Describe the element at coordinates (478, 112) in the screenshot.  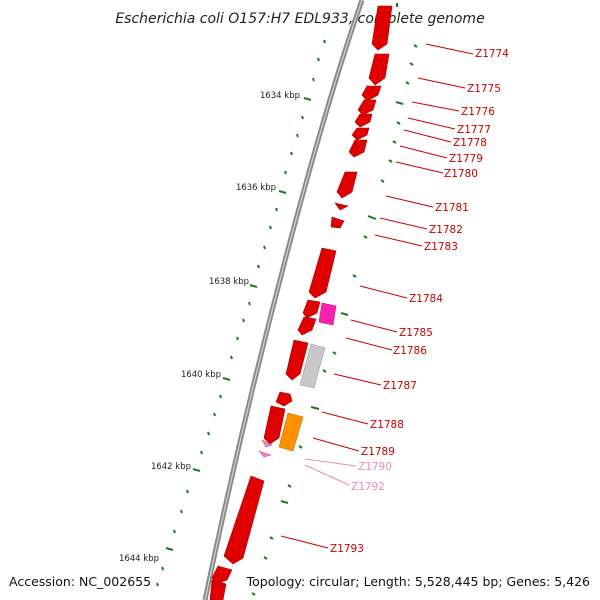
I see `gene-label-z1776: Z1776` at that location.